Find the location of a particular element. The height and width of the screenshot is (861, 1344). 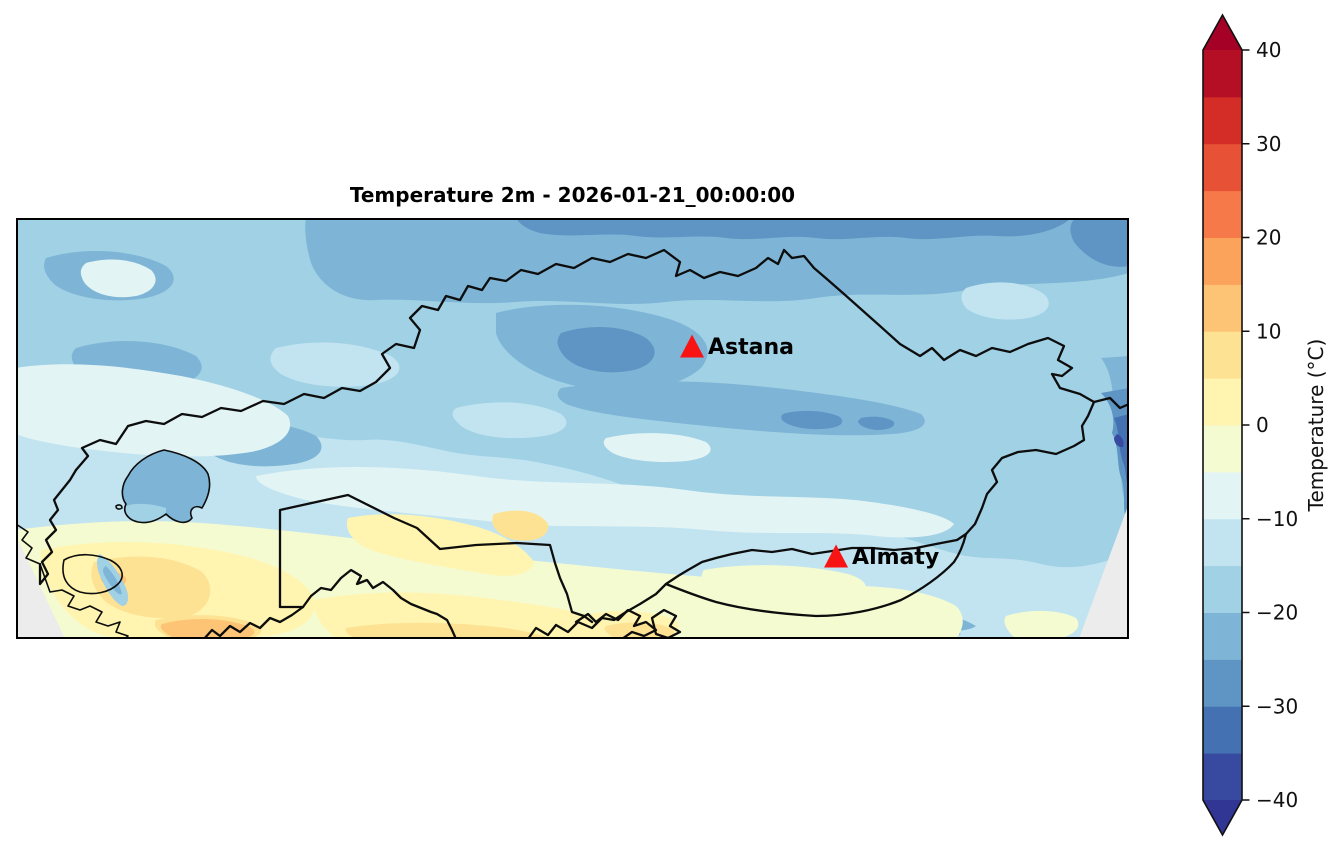

city-marker-astana is located at coordinates (692, 346).